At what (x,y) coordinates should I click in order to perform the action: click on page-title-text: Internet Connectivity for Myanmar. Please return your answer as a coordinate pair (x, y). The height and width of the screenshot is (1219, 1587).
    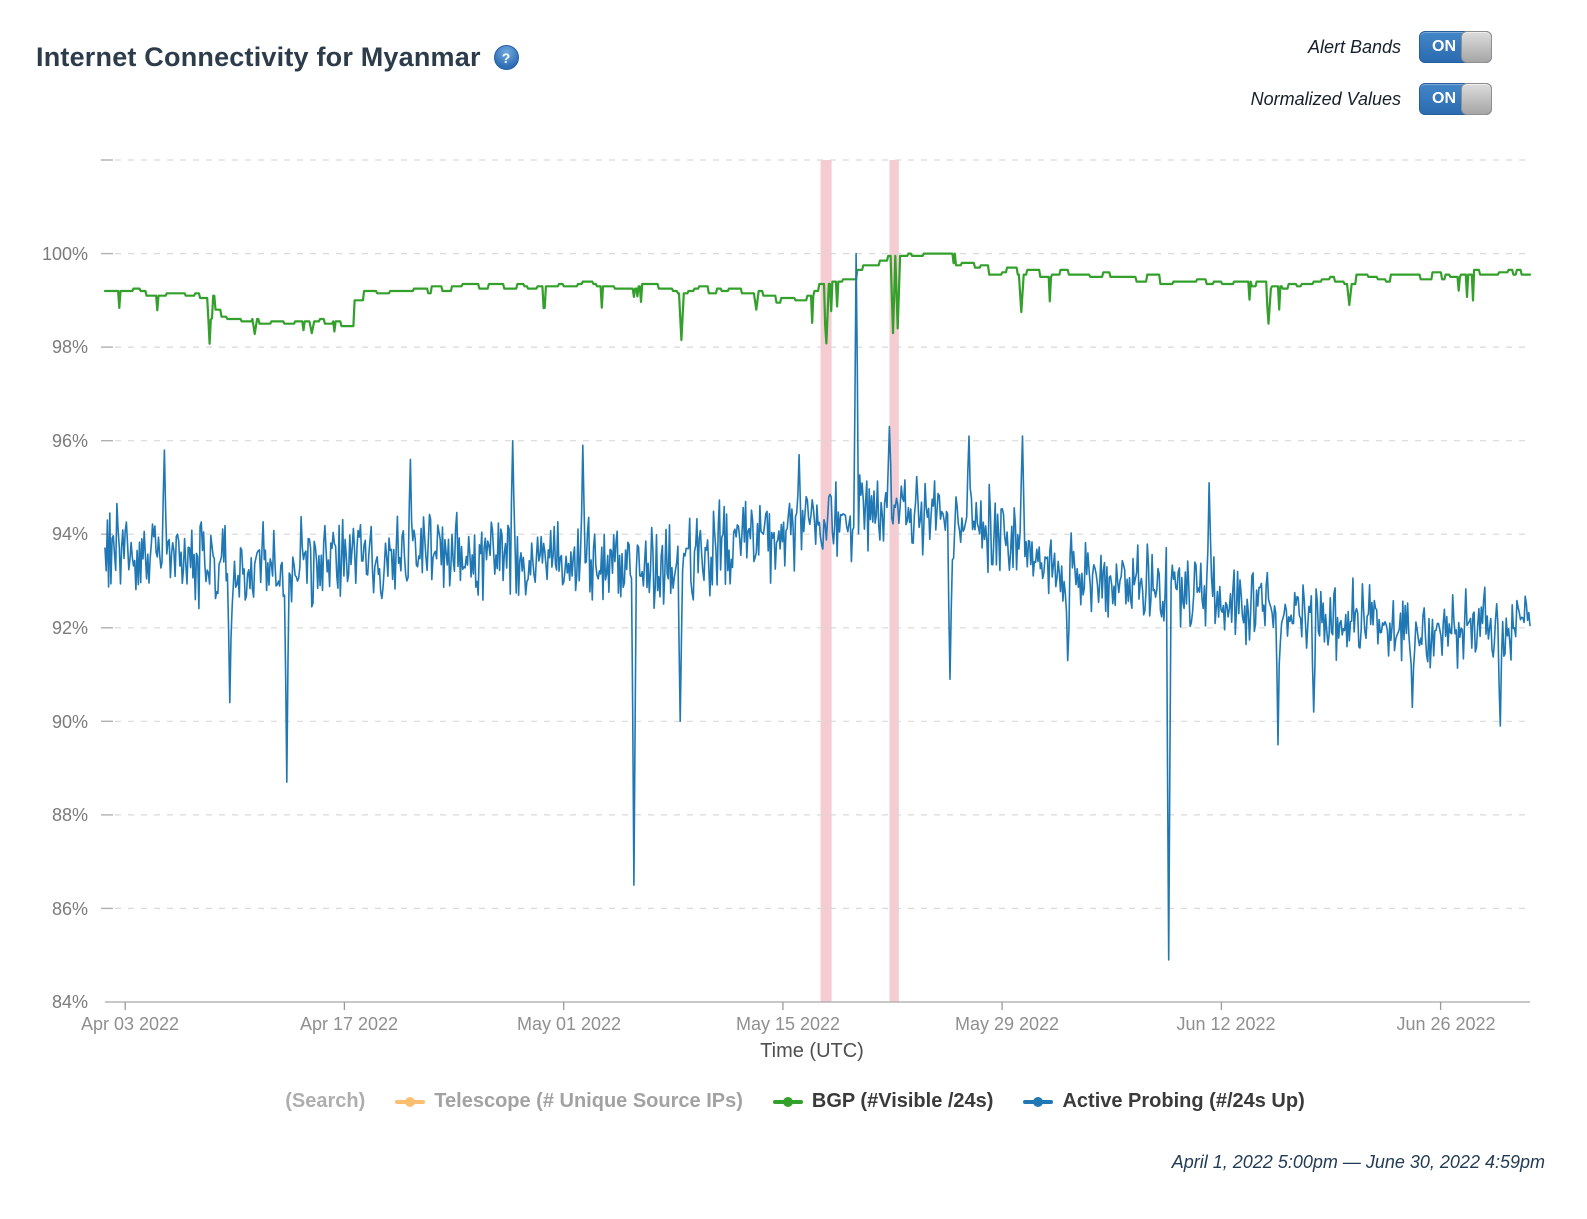
    Looking at the image, I should click on (258, 57).